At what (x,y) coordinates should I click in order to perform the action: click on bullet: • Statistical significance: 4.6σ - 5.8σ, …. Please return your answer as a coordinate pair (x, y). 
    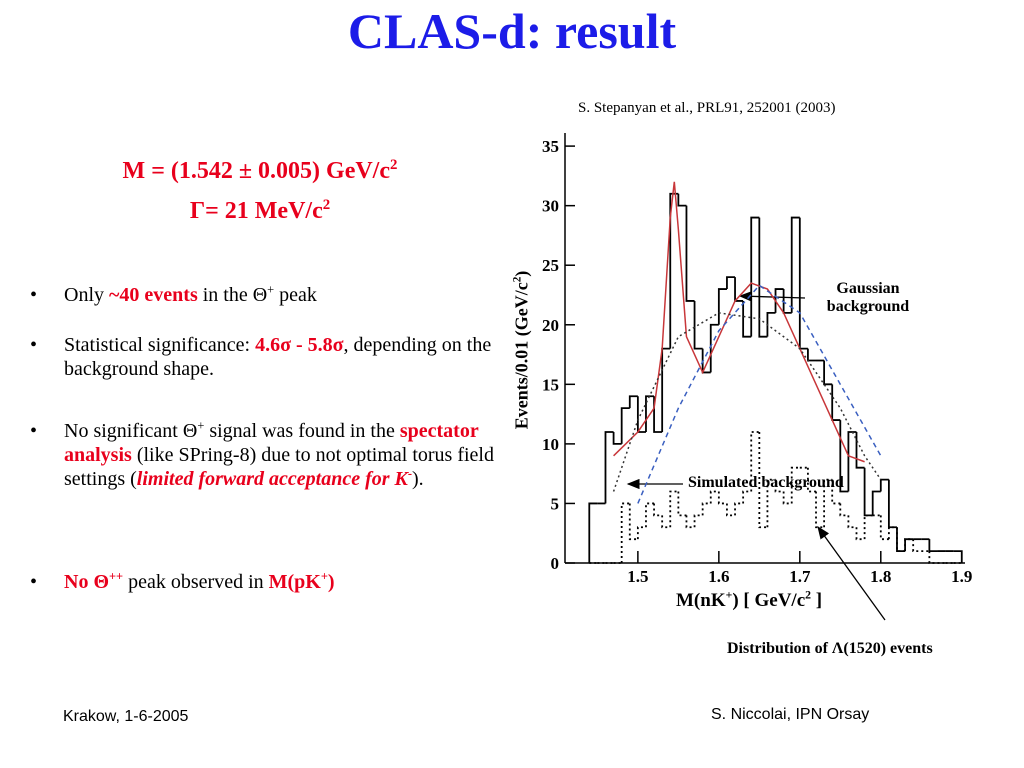
    Looking at the image, I should click on (265, 357).